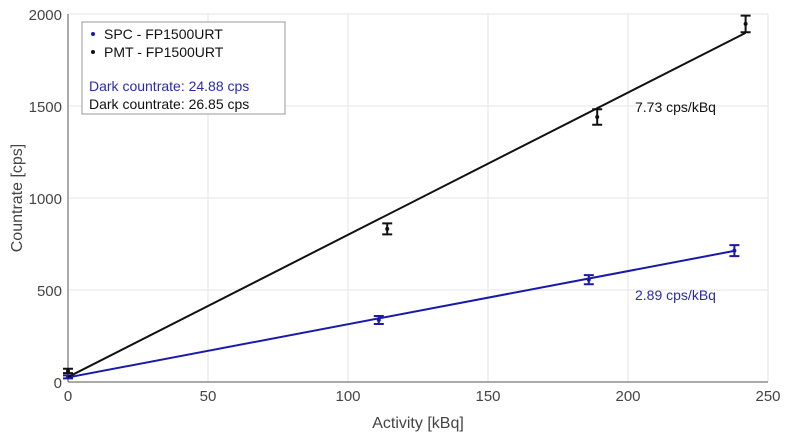  Describe the element at coordinates (17, 198) in the screenshot. I see `y-axis-label: Countrate [cps]` at that location.